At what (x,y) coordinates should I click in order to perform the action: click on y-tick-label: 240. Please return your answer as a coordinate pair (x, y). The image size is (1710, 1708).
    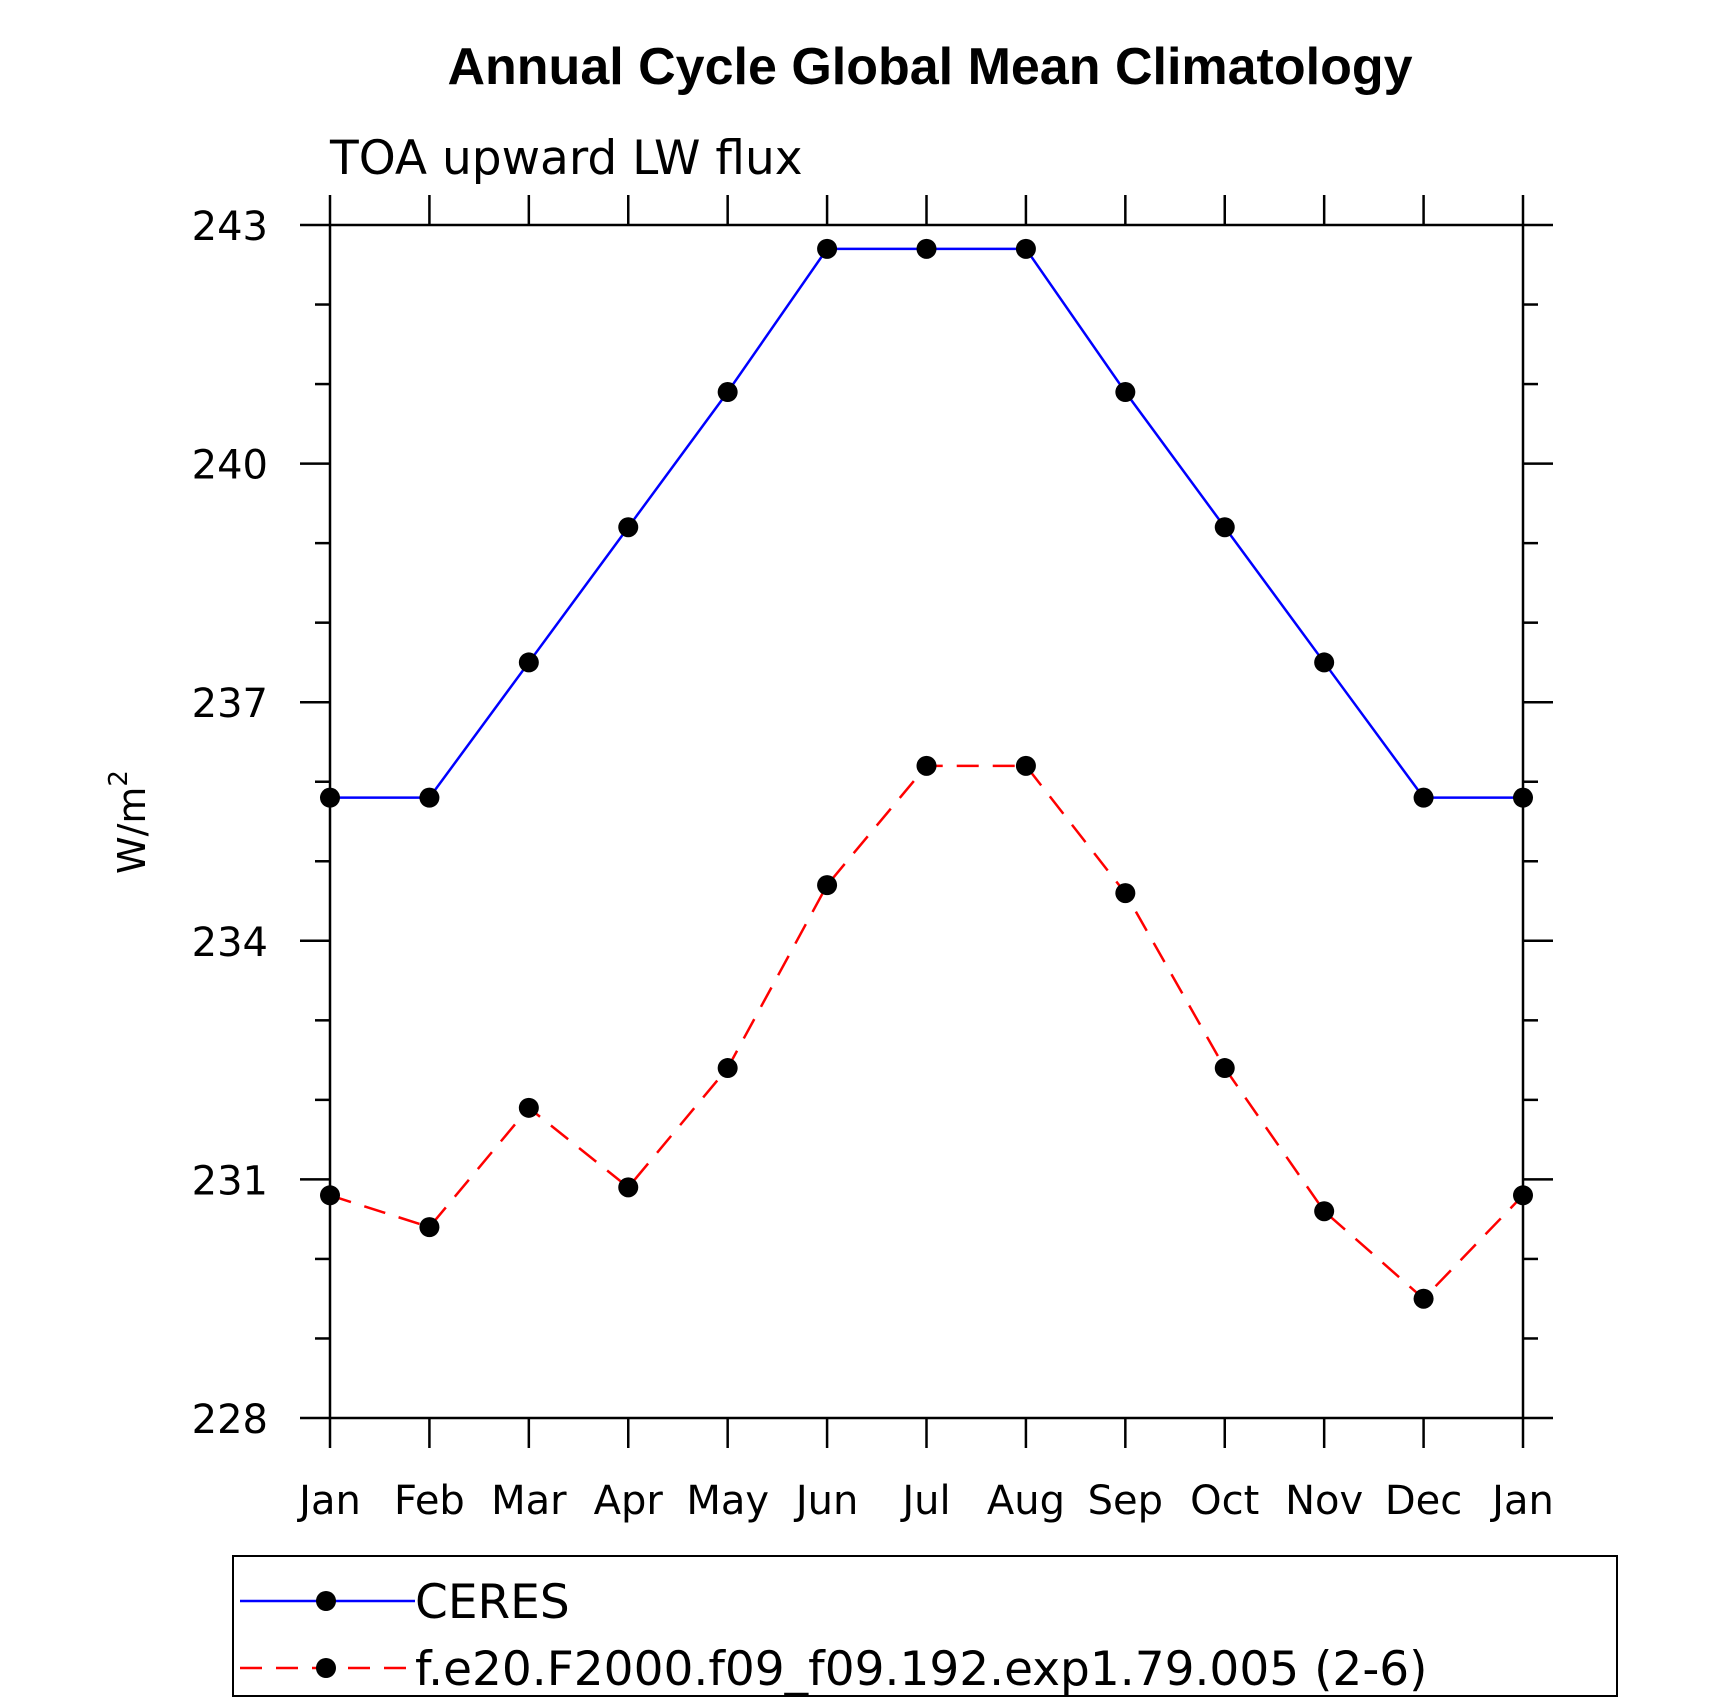
    Looking at the image, I should click on (230, 466).